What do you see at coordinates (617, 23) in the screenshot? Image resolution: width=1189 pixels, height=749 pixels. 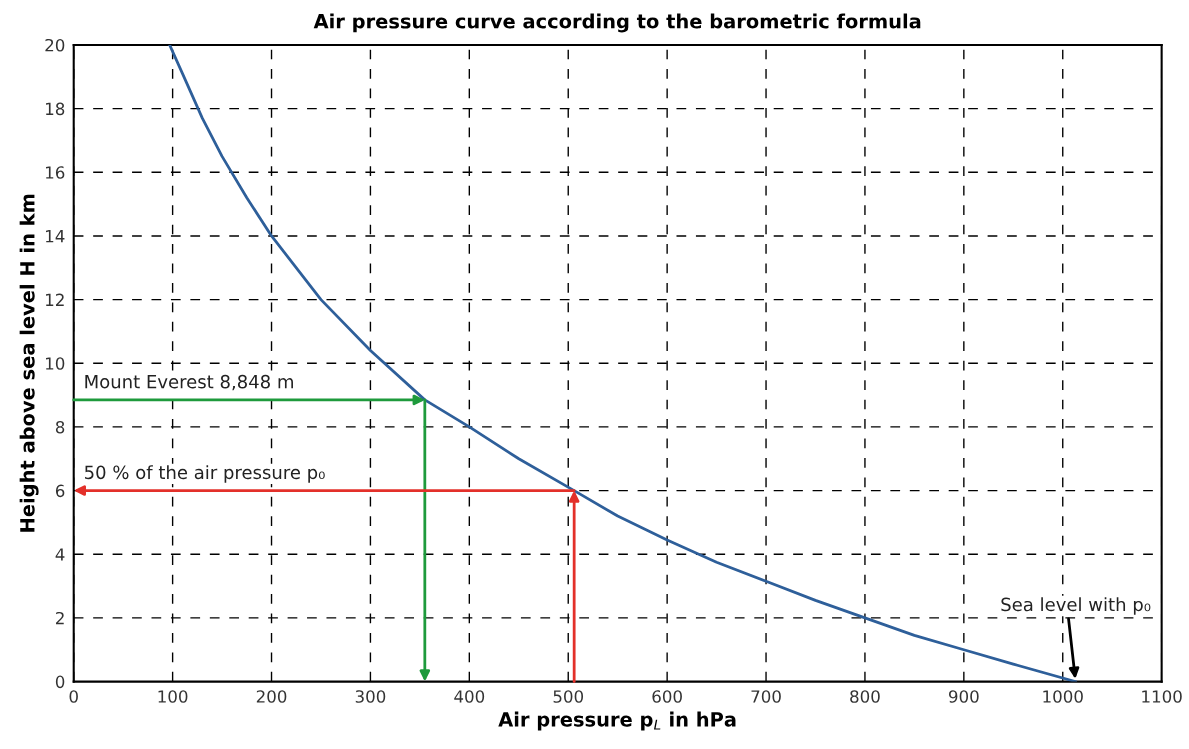 I see `chart-title: Air pressure curve according to the barometric formula` at bounding box center [617, 23].